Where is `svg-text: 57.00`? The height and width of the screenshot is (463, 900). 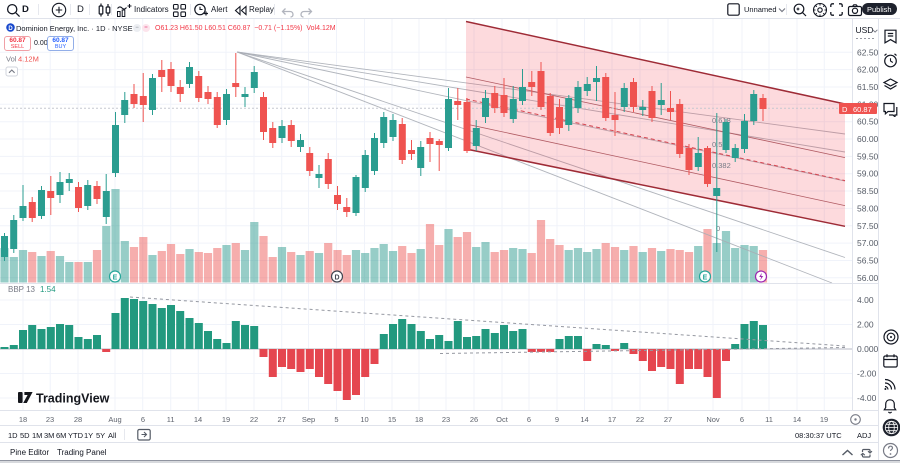
svg-text: 57.00 is located at coordinates (868, 243).